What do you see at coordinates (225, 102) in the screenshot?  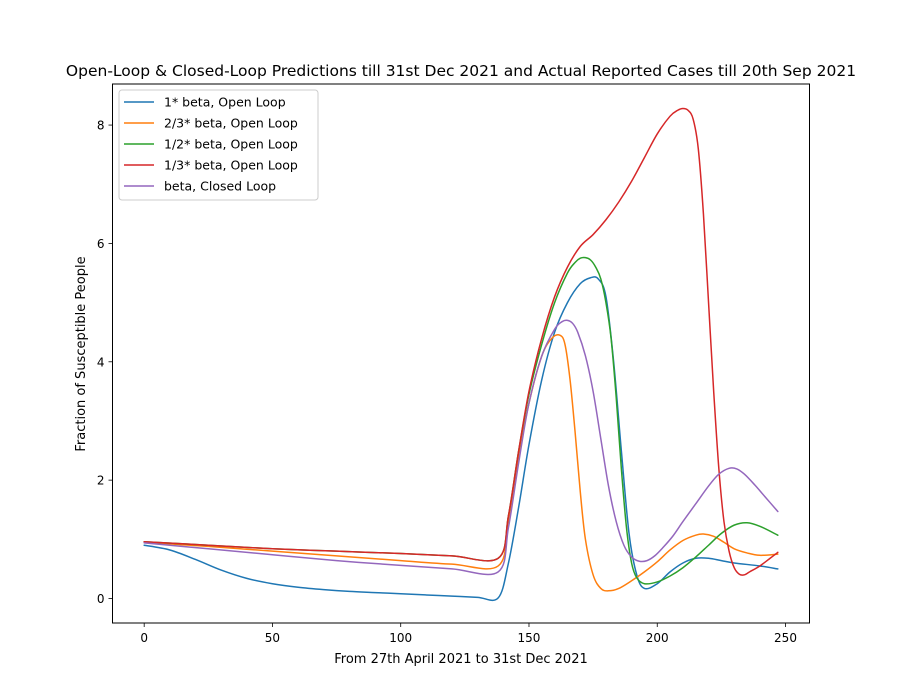 I see `legend-label: 1* beta, Open Loop` at bounding box center [225, 102].